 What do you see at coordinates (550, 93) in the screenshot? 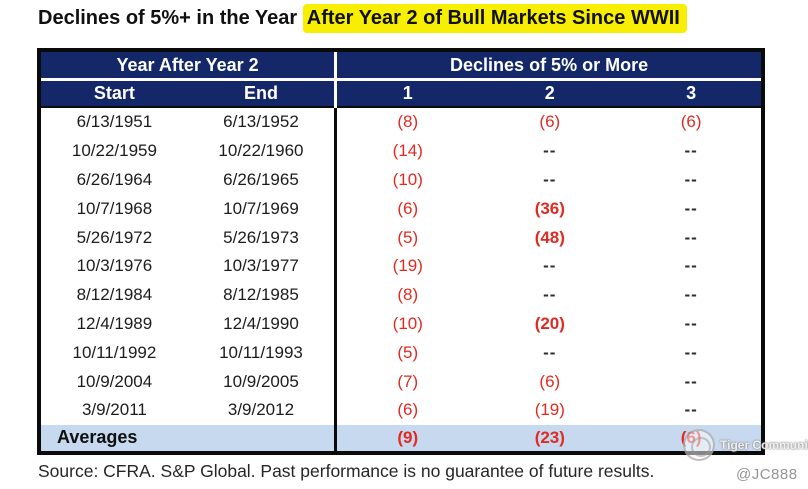
I see `column-header-2: 2` at bounding box center [550, 93].